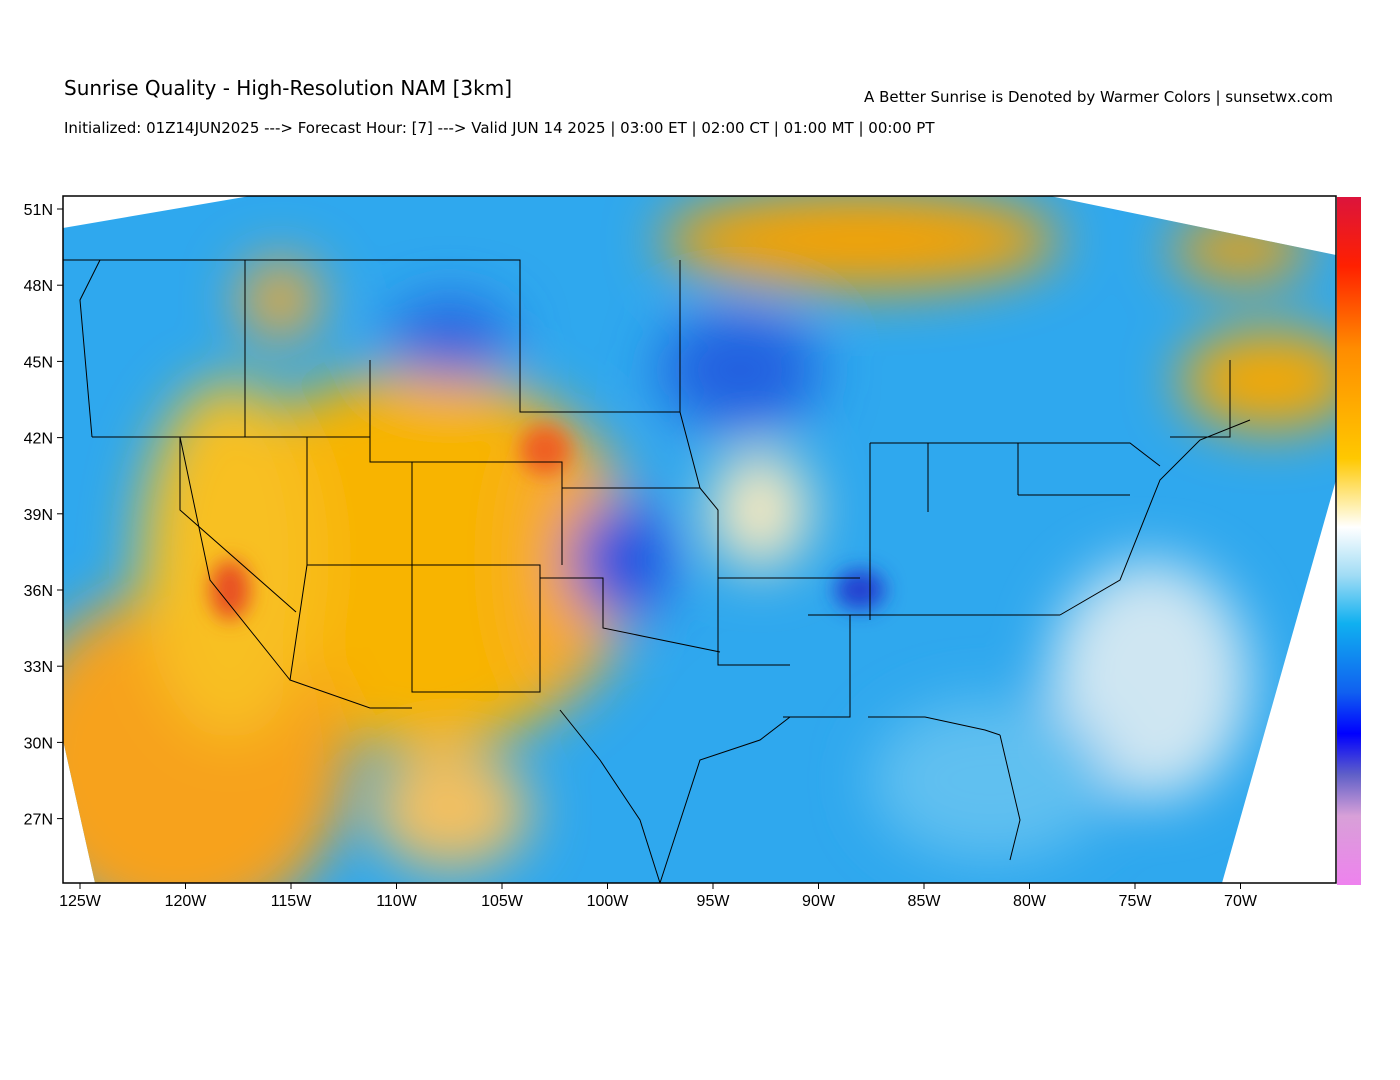  Describe the element at coordinates (608, 901) in the screenshot. I see `lon-label: 100W` at that location.